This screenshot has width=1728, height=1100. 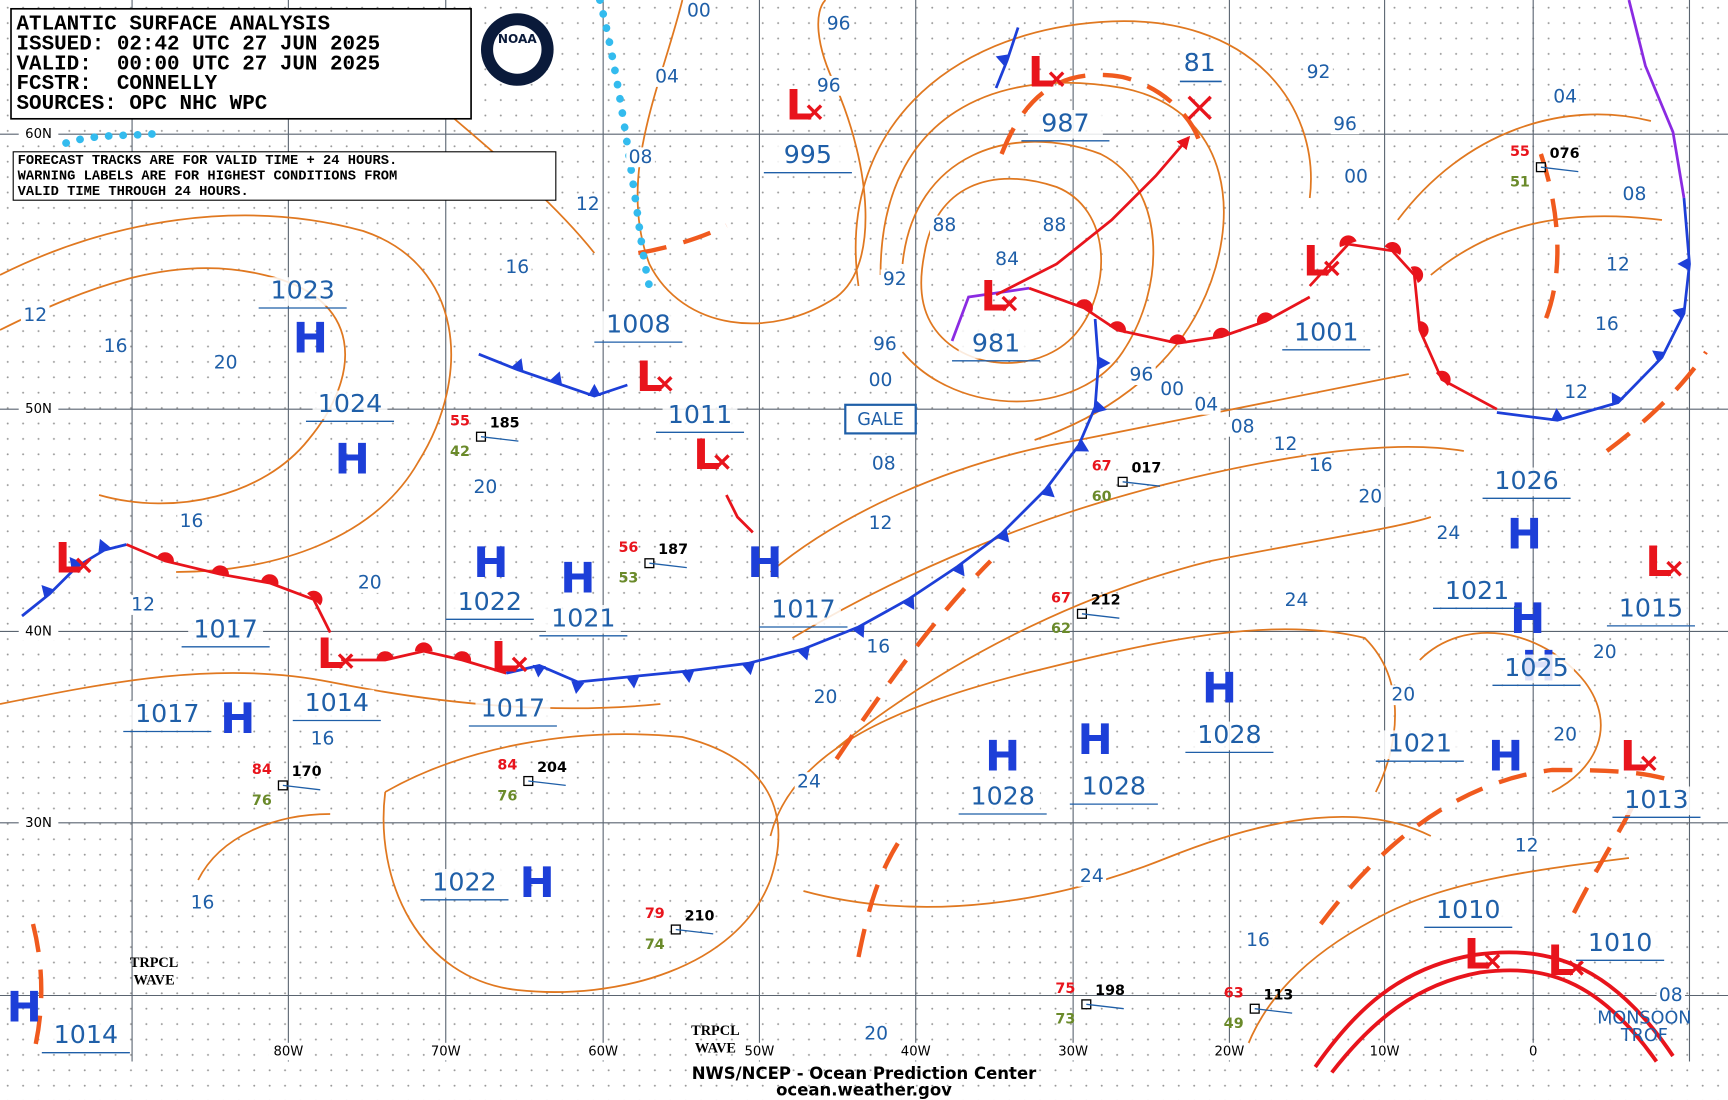 I want to click on logo-text: NOAA, so click(x=517, y=39).